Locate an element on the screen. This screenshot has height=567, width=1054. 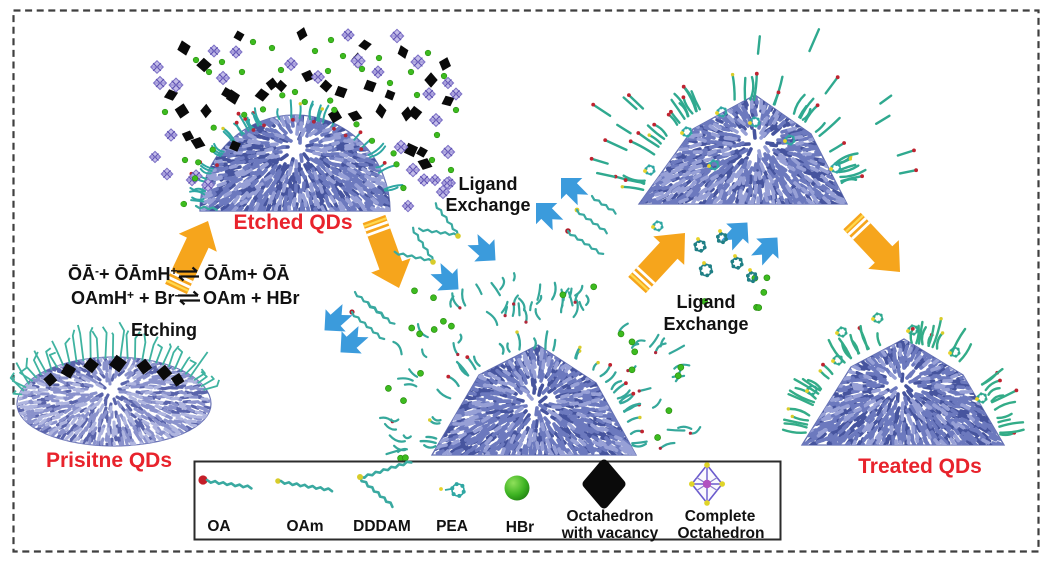
svg-text: Complete is located at coordinates (720, 516).